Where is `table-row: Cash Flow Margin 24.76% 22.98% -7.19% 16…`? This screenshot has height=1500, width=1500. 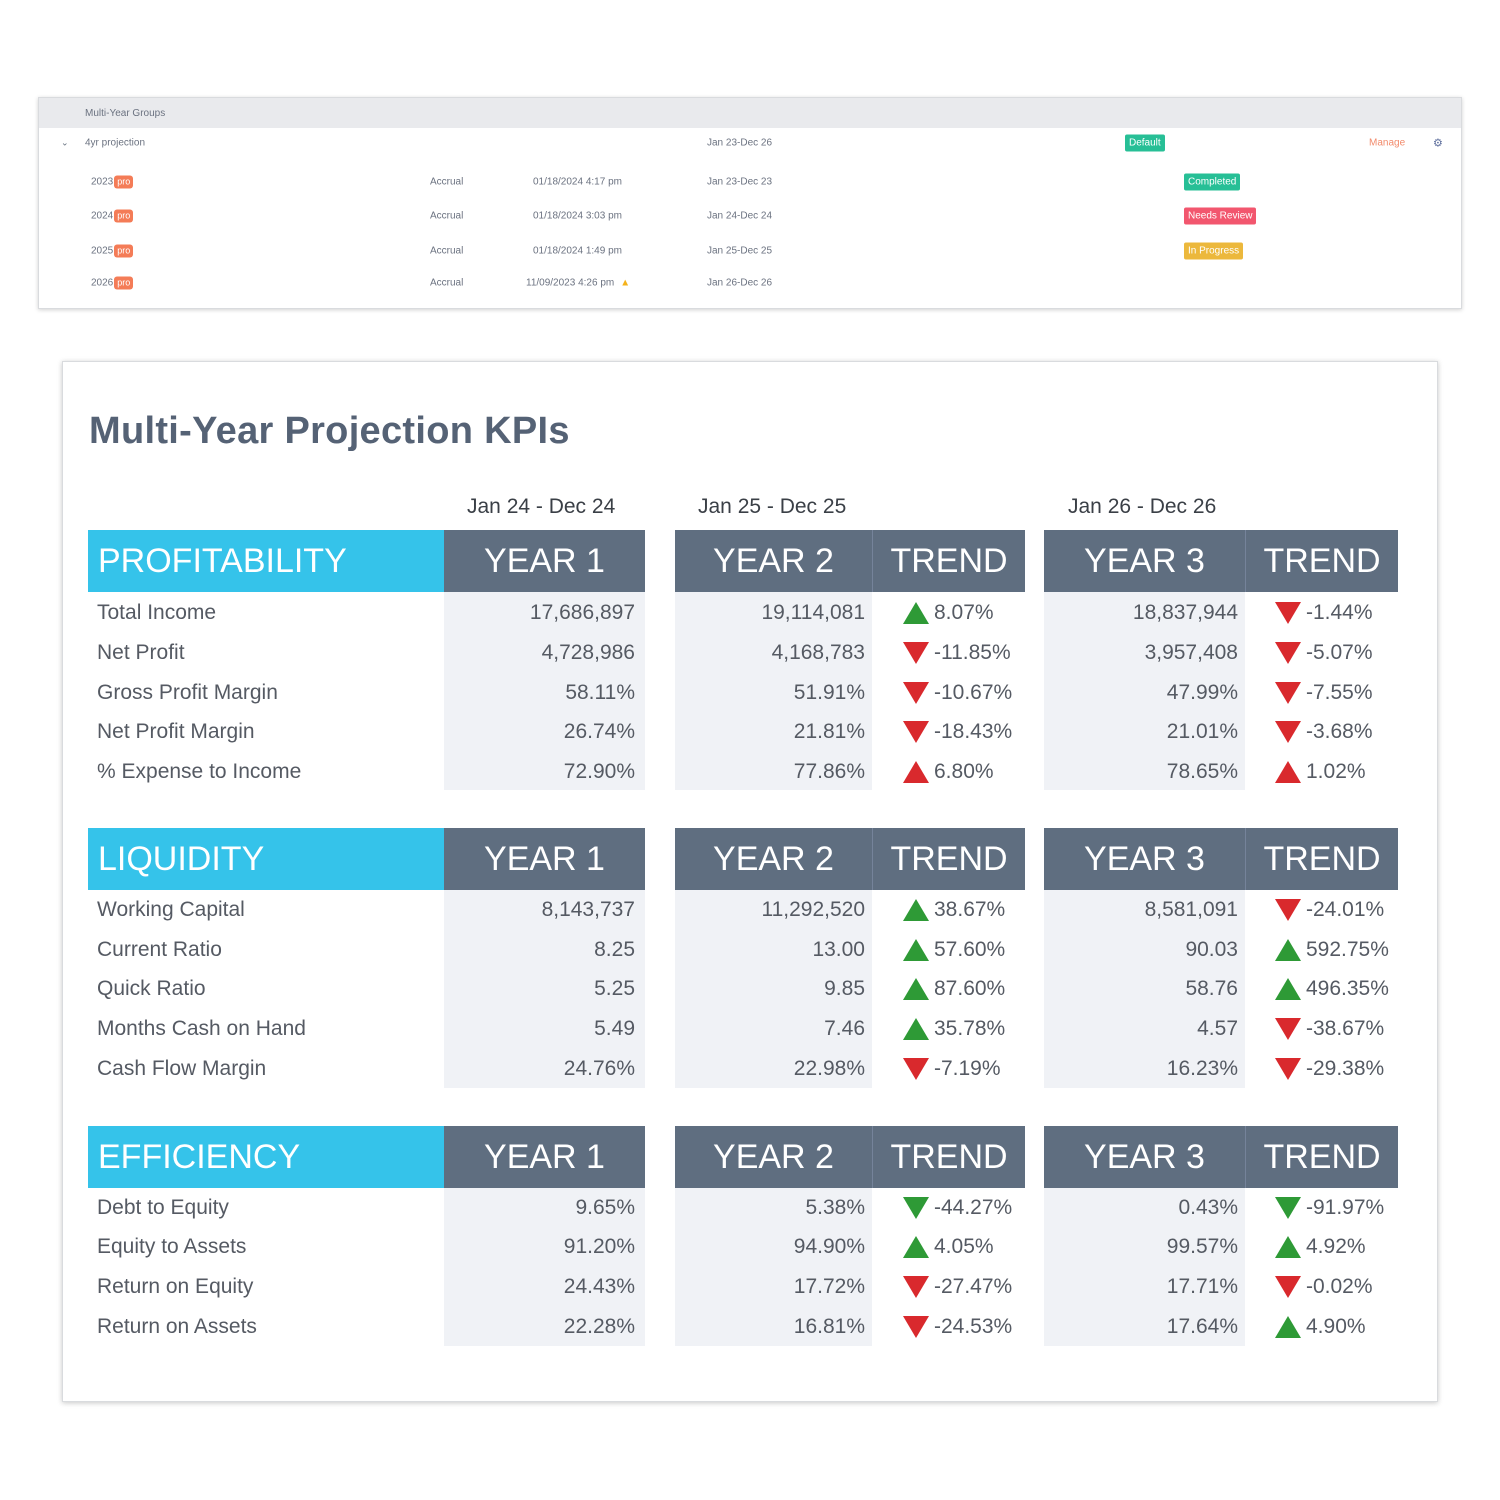
table-row: Cash Flow Margin 24.76% 22.98% -7.19% 16… is located at coordinates (741, 1068).